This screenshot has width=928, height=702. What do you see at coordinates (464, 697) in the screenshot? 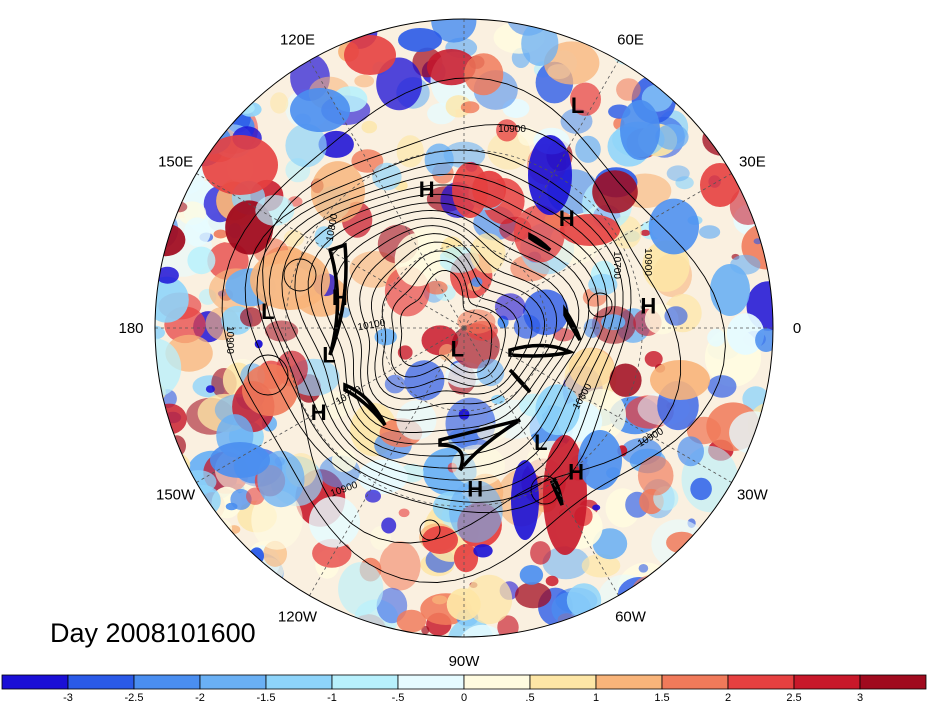
I see `colorbar-tick-label: 0` at bounding box center [464, 697].